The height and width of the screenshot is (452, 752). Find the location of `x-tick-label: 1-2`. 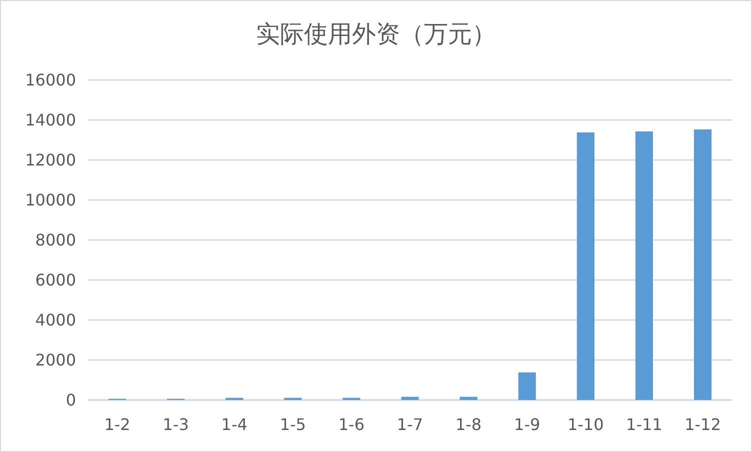

x-tick-label: 1-2 is located at coordinates (117, 424).